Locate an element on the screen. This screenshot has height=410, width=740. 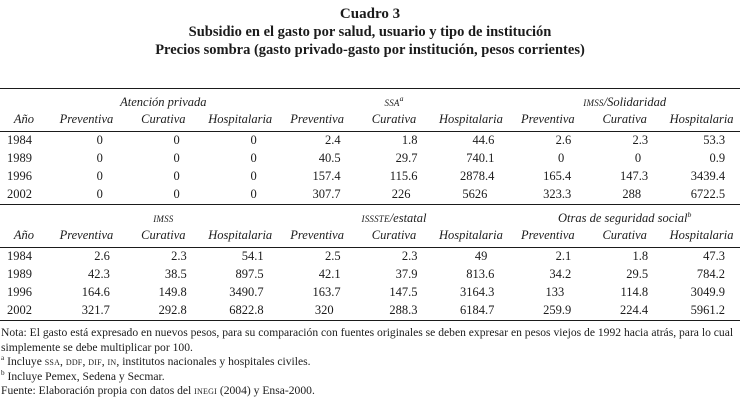
value-cell: 34.2 is located at coordinates (560, 274).